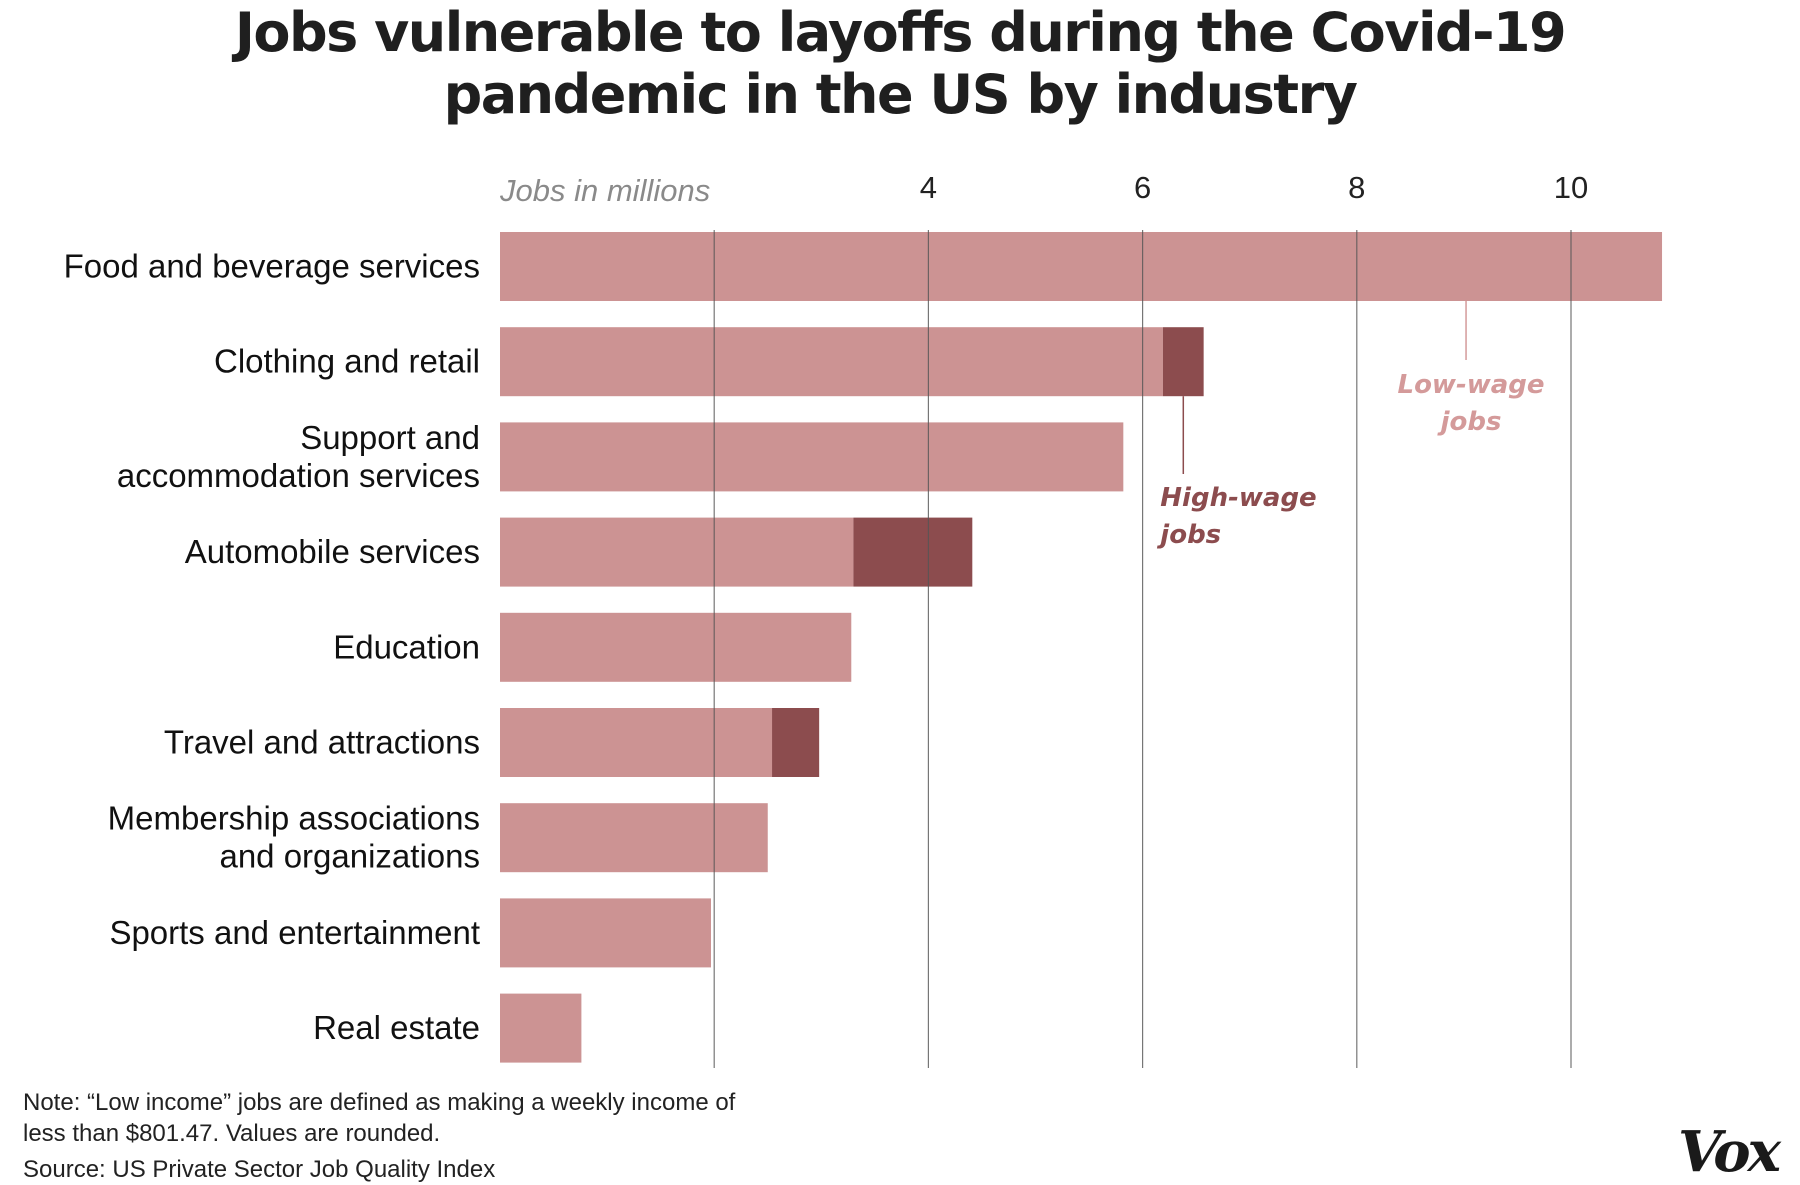 The image size is (1800, 1185). I want to click on x-tick-label: 8, so click(1356, 187).